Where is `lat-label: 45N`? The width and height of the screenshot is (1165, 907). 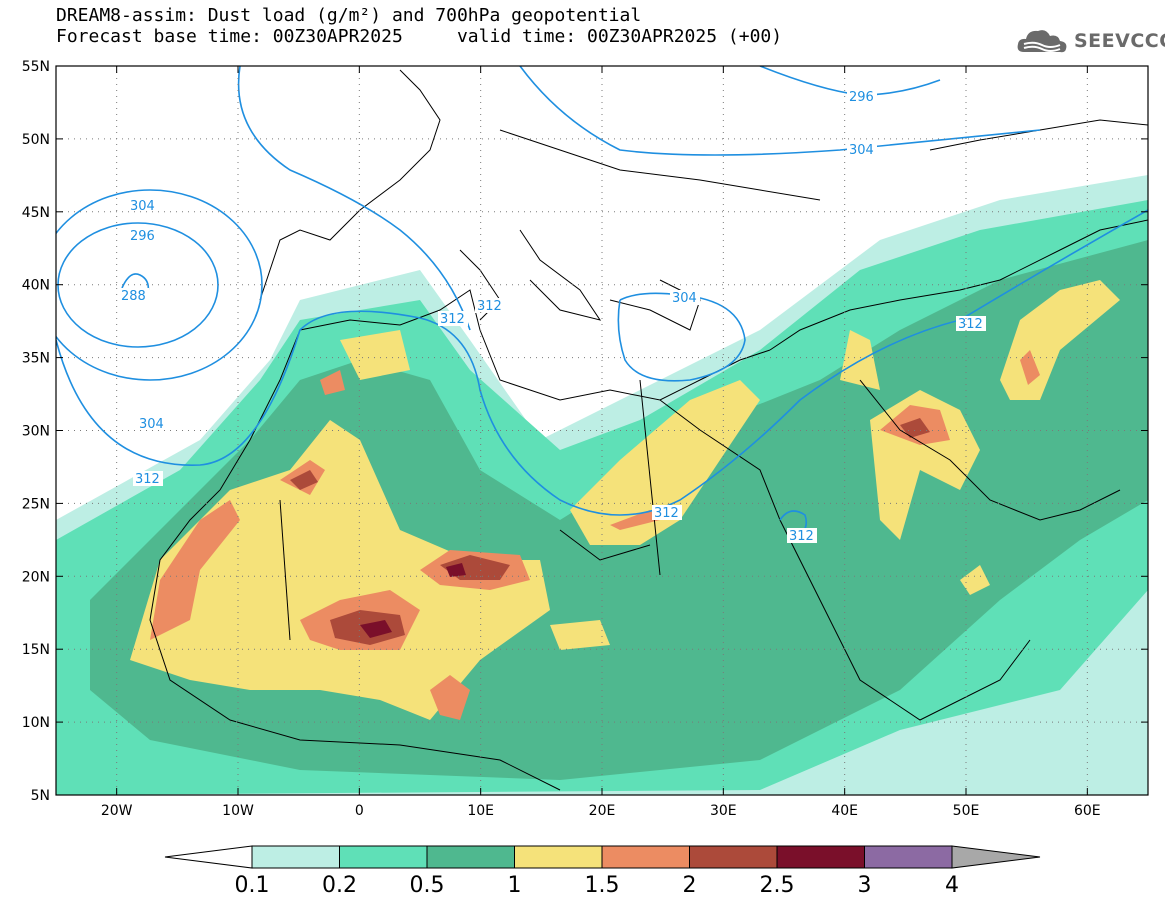 lat-label: 45N is located at coordinates (36, 213).